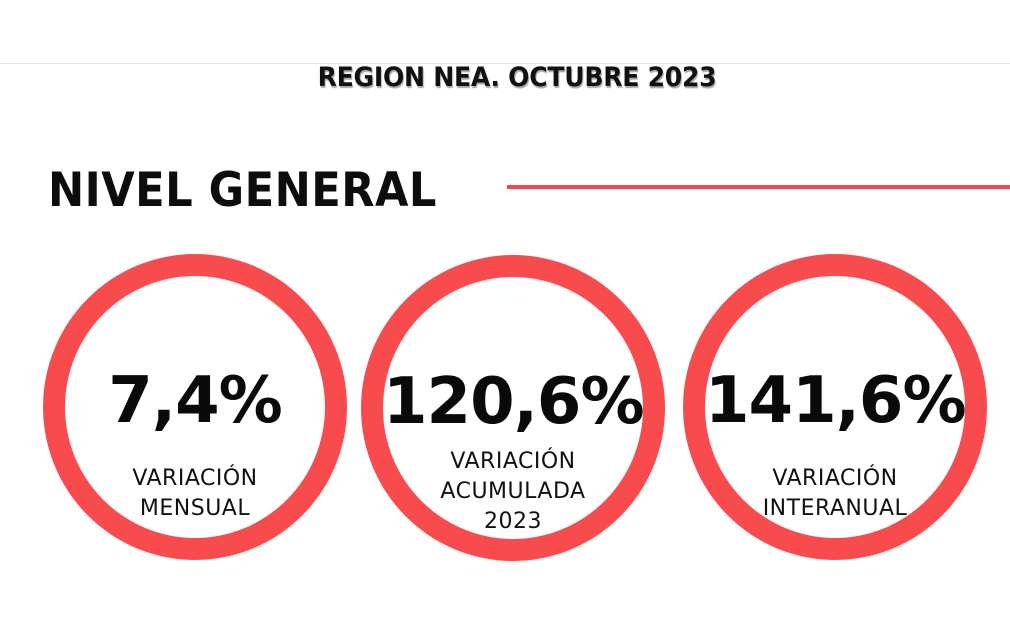  I want to click on stat-value-accumulated: 120,6%, so click(514, 402).